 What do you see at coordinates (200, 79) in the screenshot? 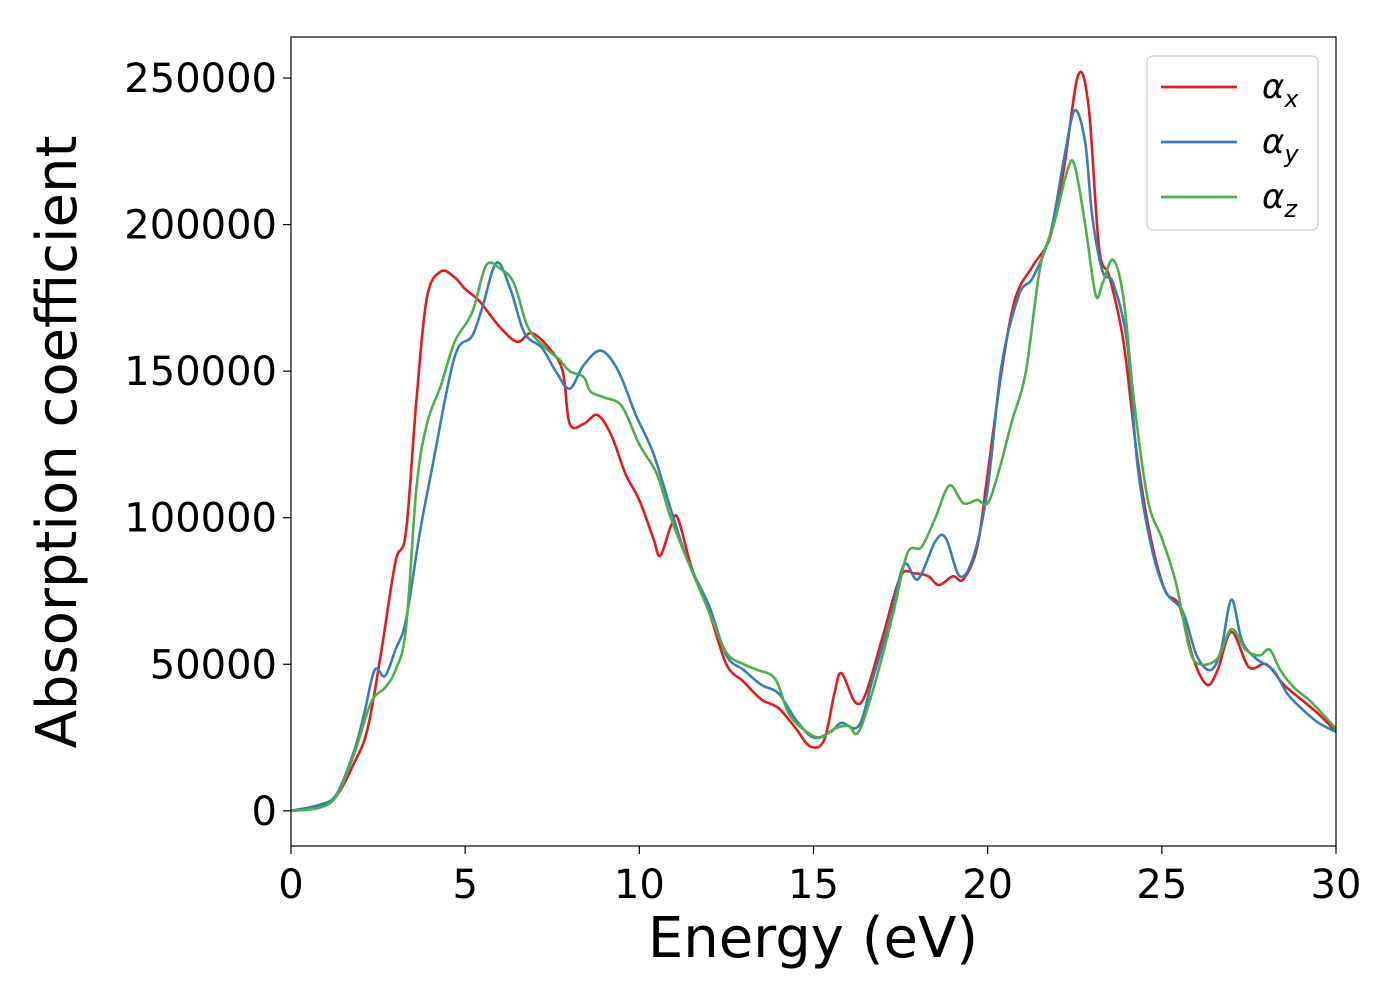
I see `y-tick-label: 250000` at bounding box center [200, 79].